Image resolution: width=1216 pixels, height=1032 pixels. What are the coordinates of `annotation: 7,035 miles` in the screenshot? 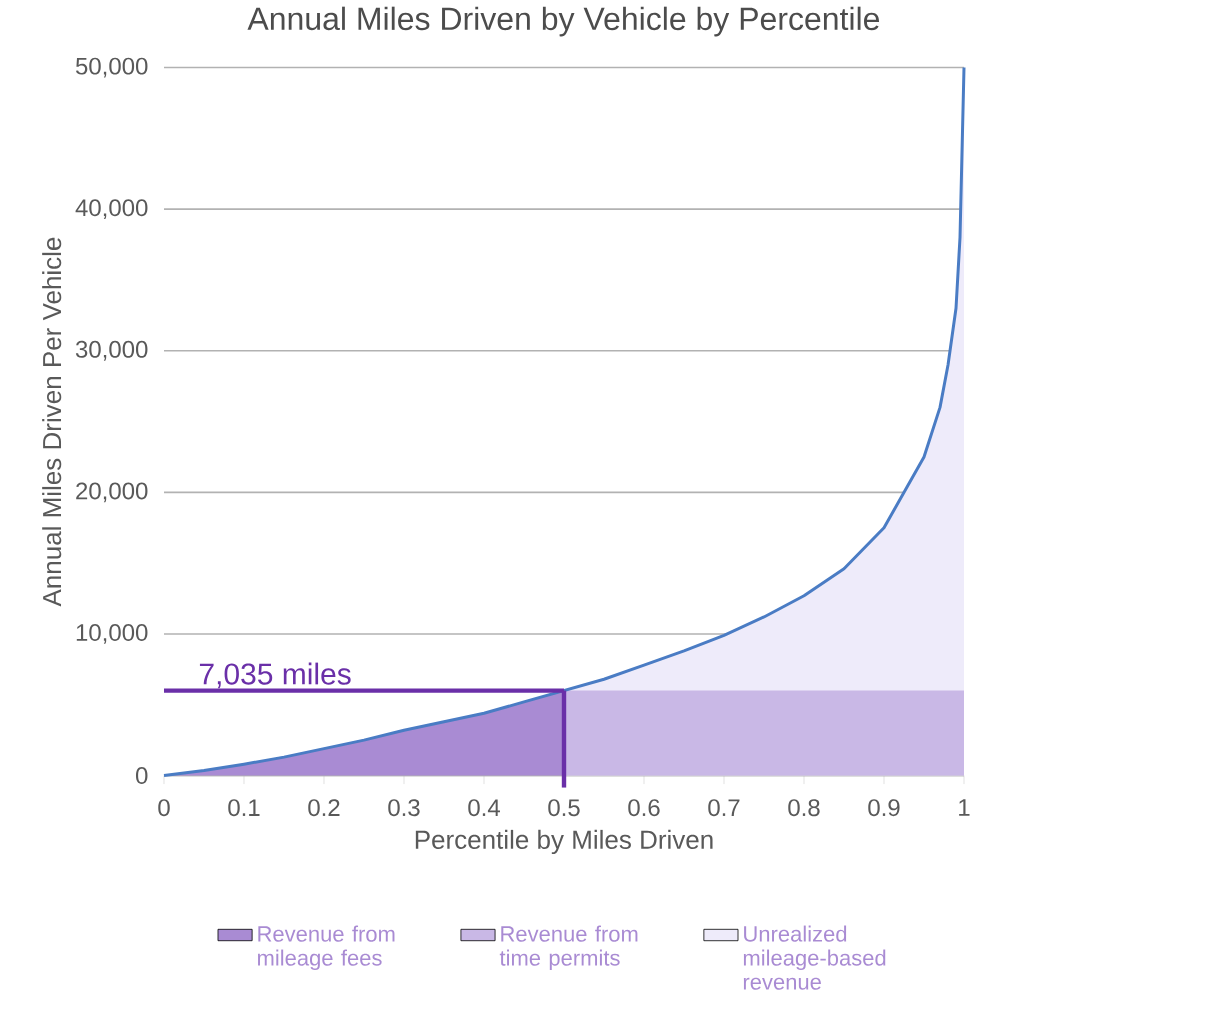 It's located at (275, 675).